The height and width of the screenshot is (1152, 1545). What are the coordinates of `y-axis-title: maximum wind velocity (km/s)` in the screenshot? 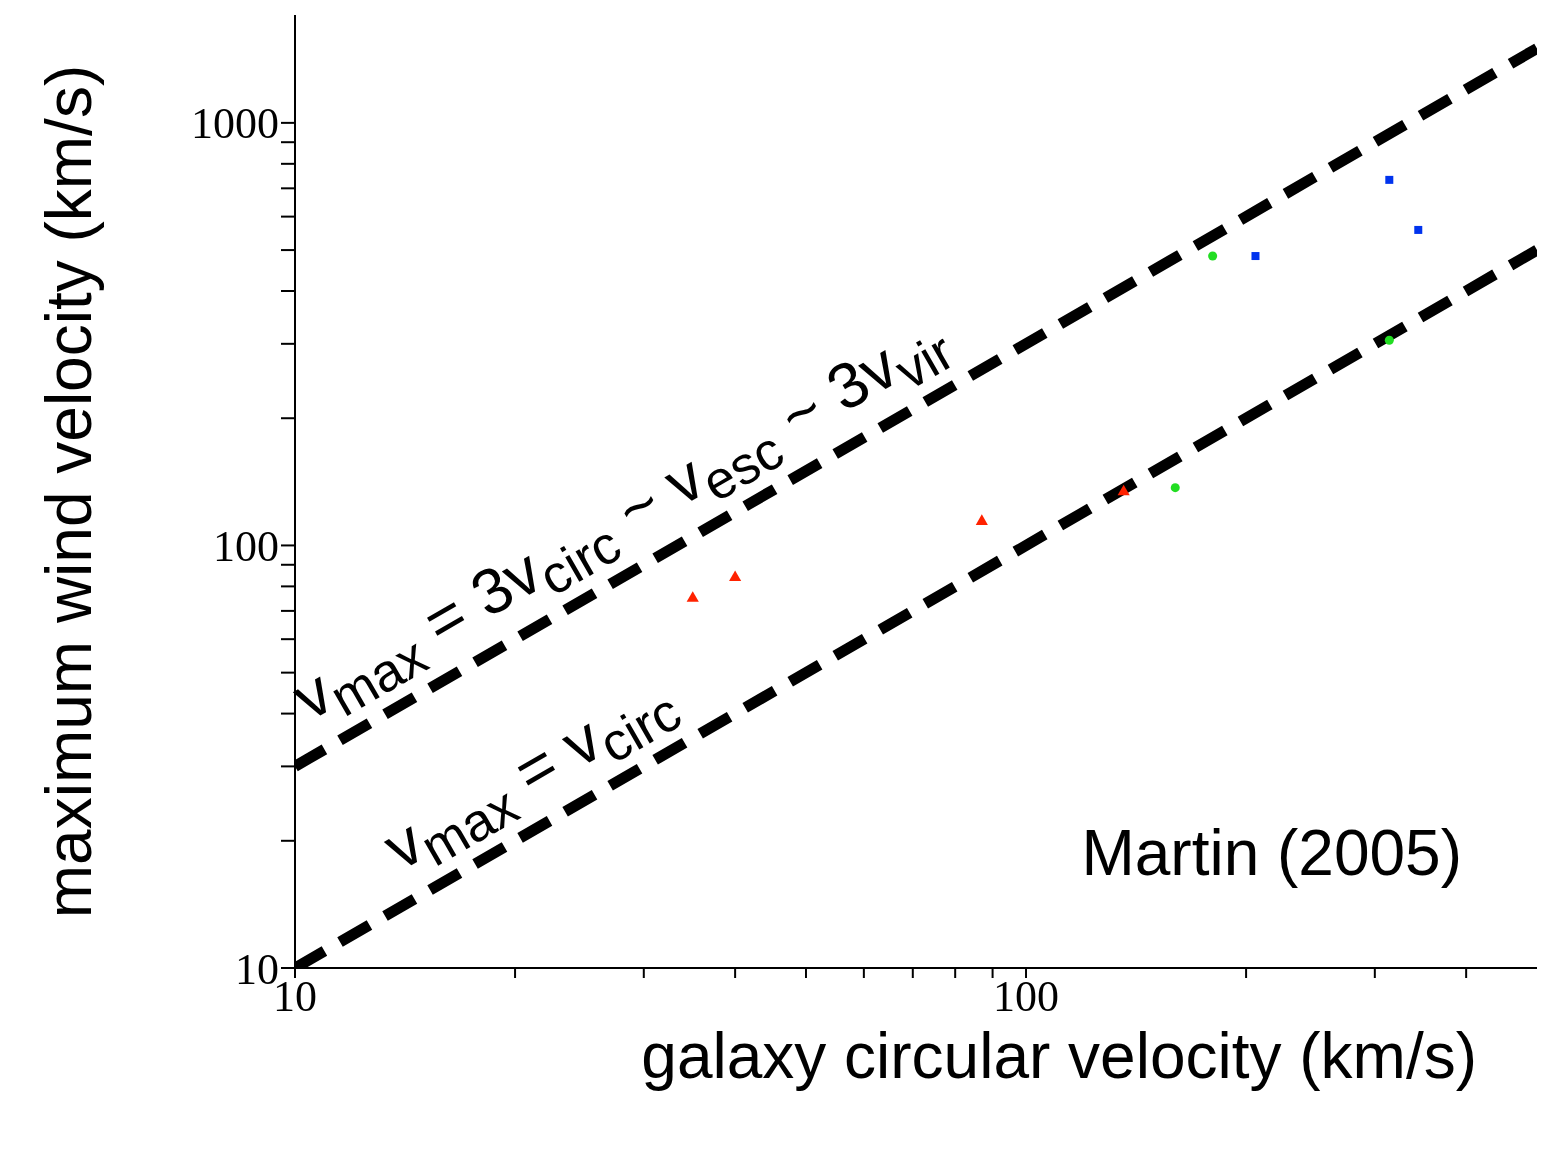 It's located at (68, 491).